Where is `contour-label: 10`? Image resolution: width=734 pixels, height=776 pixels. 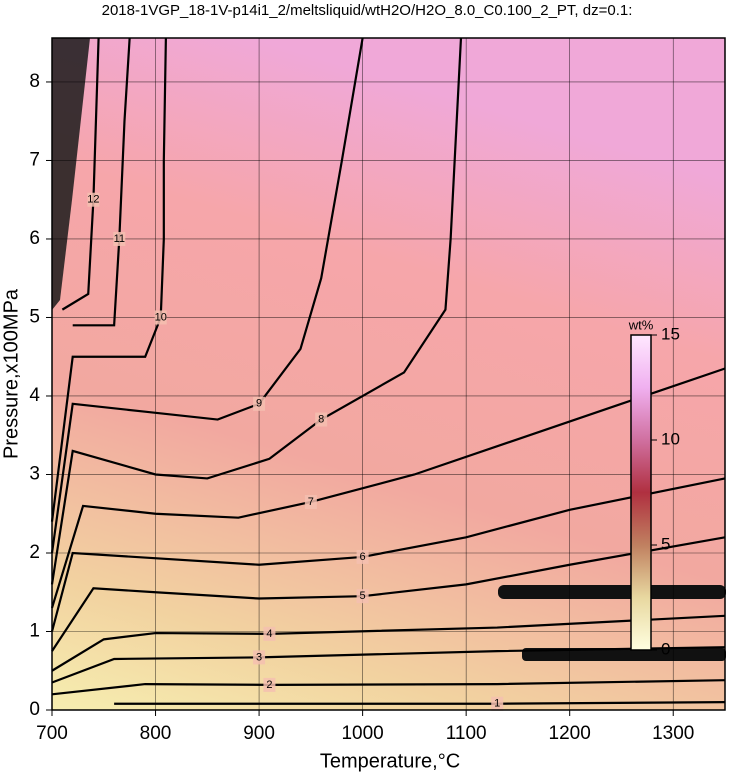
contour-label: 10 is located at coordinates (161, 317).